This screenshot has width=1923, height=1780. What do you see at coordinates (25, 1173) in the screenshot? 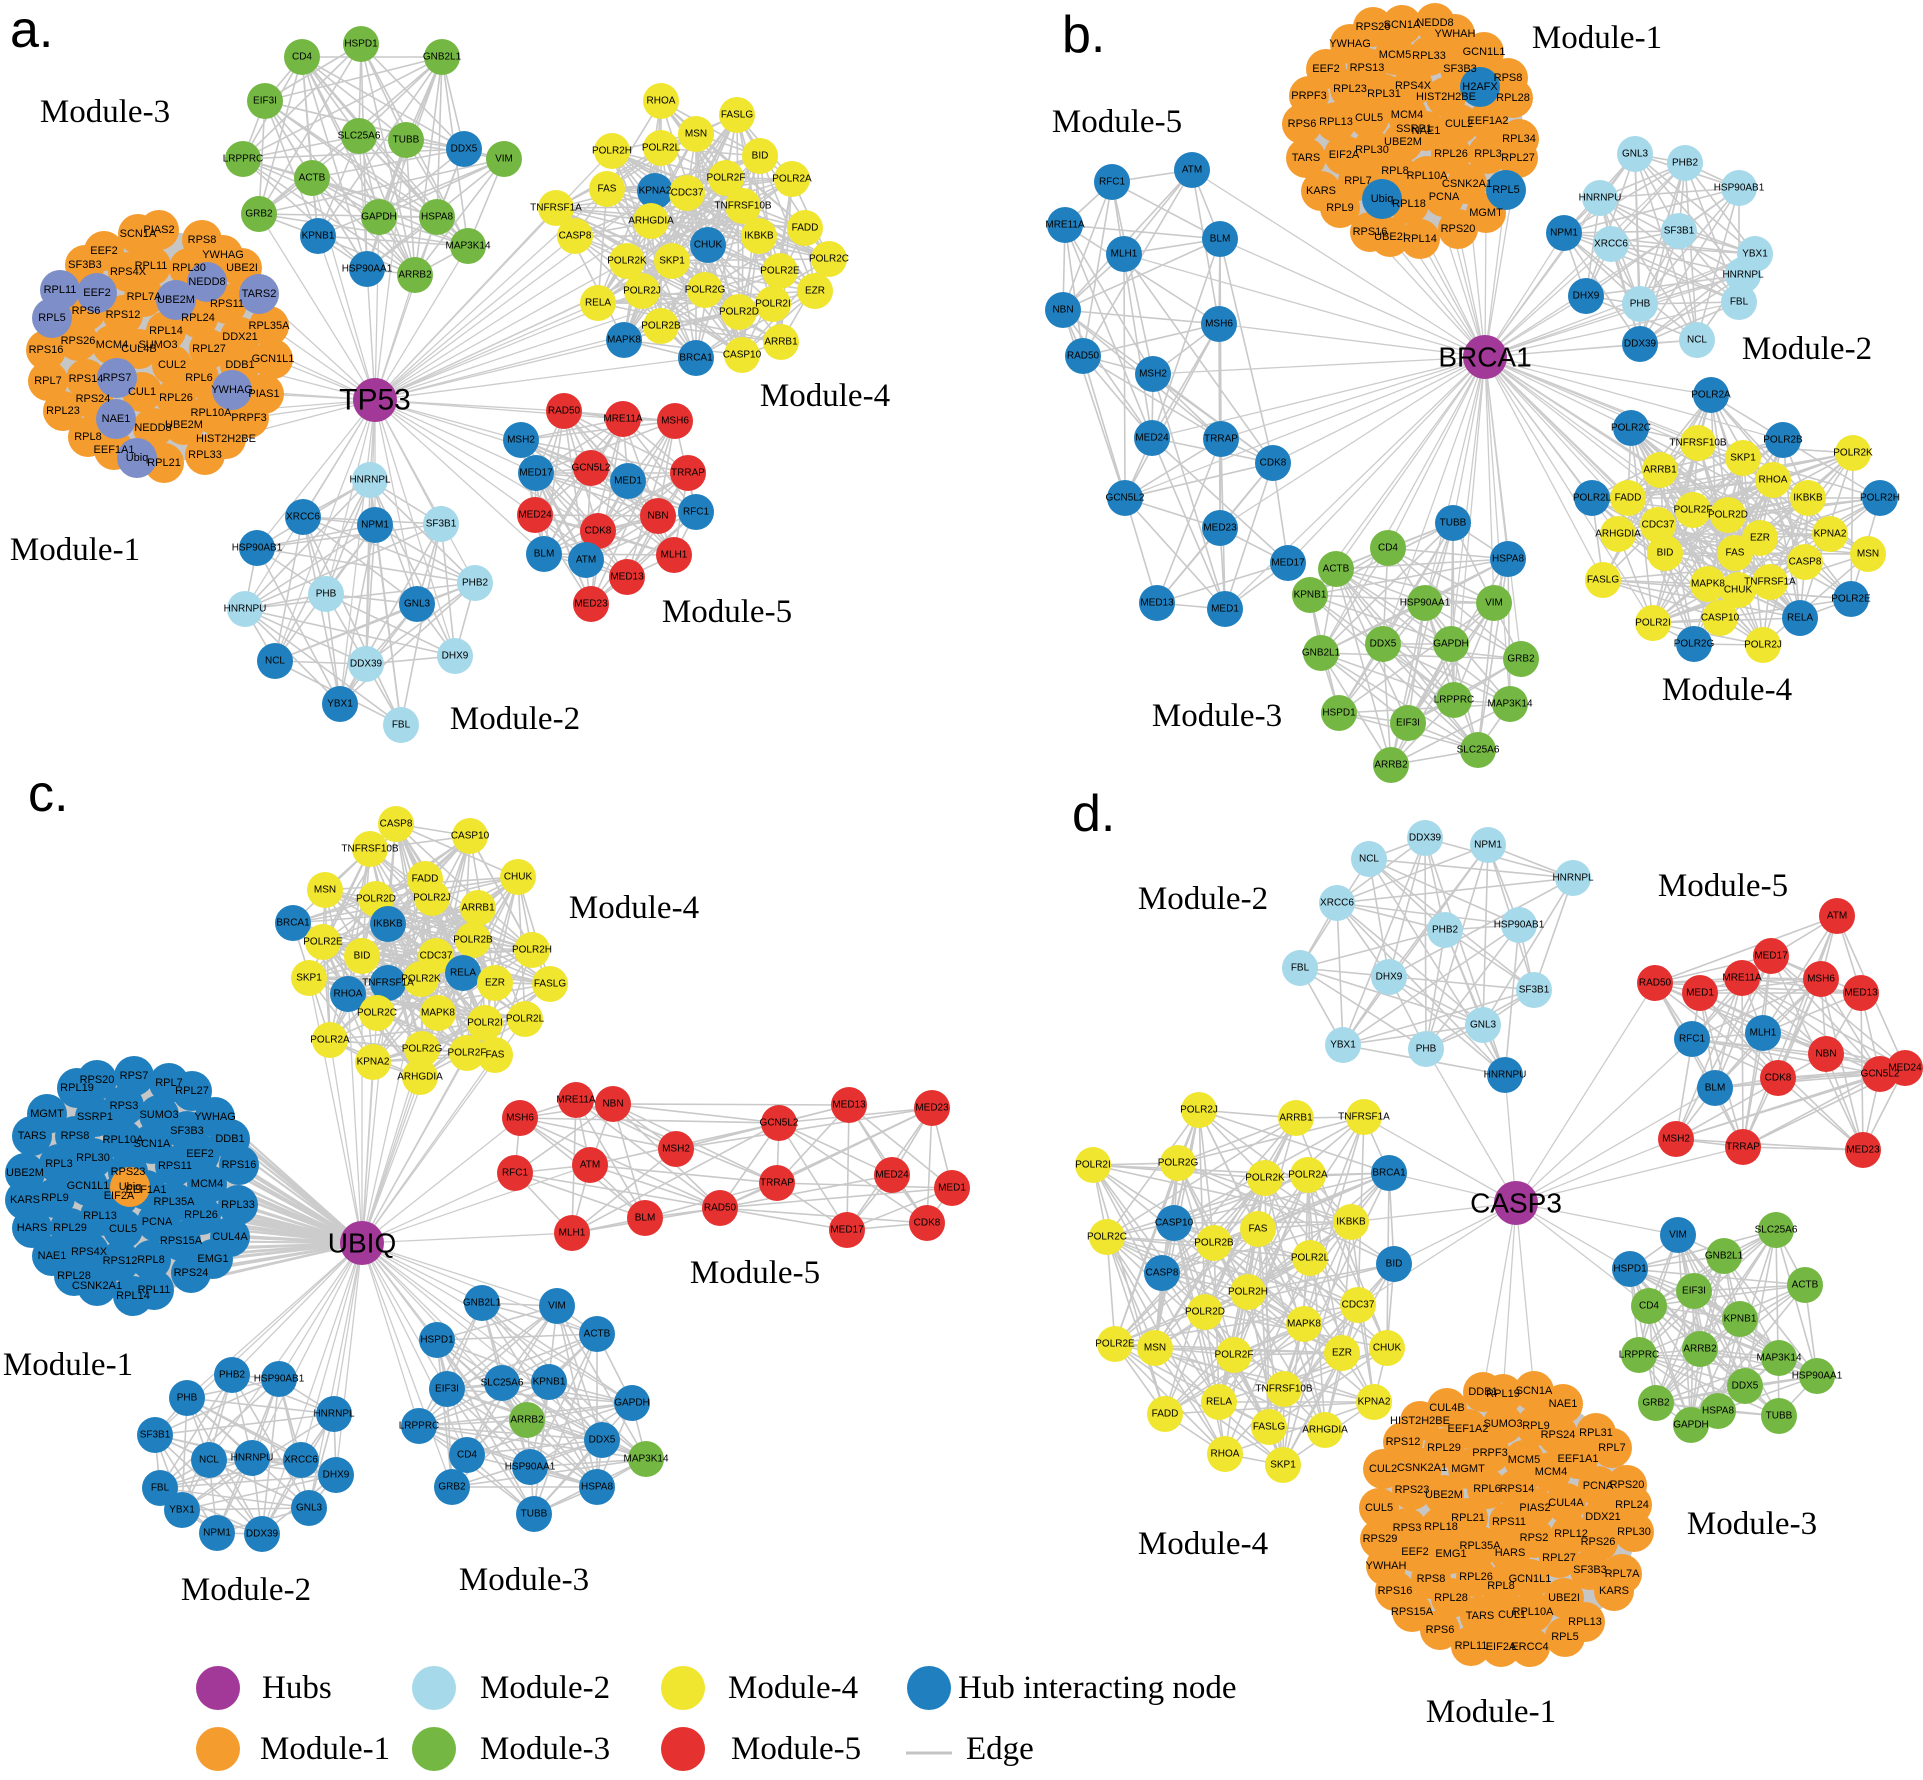
I see `svg-text: UBE2M` at bounding box center [25, 1173].